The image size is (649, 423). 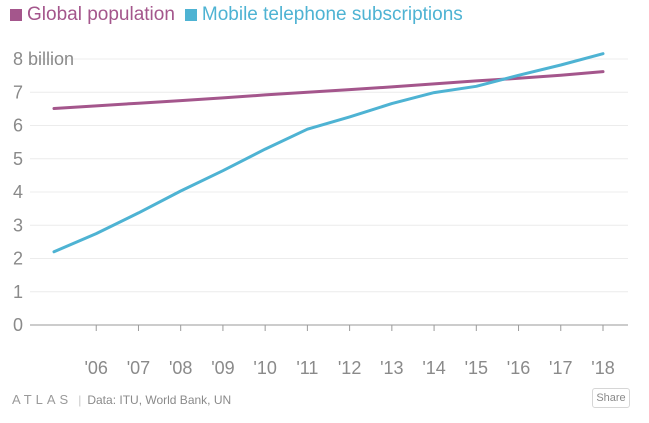 What do you see at coordinates (138, 368) in the screenshot?
I see `x-tick-label: '07` at bounding box center [138, 368].